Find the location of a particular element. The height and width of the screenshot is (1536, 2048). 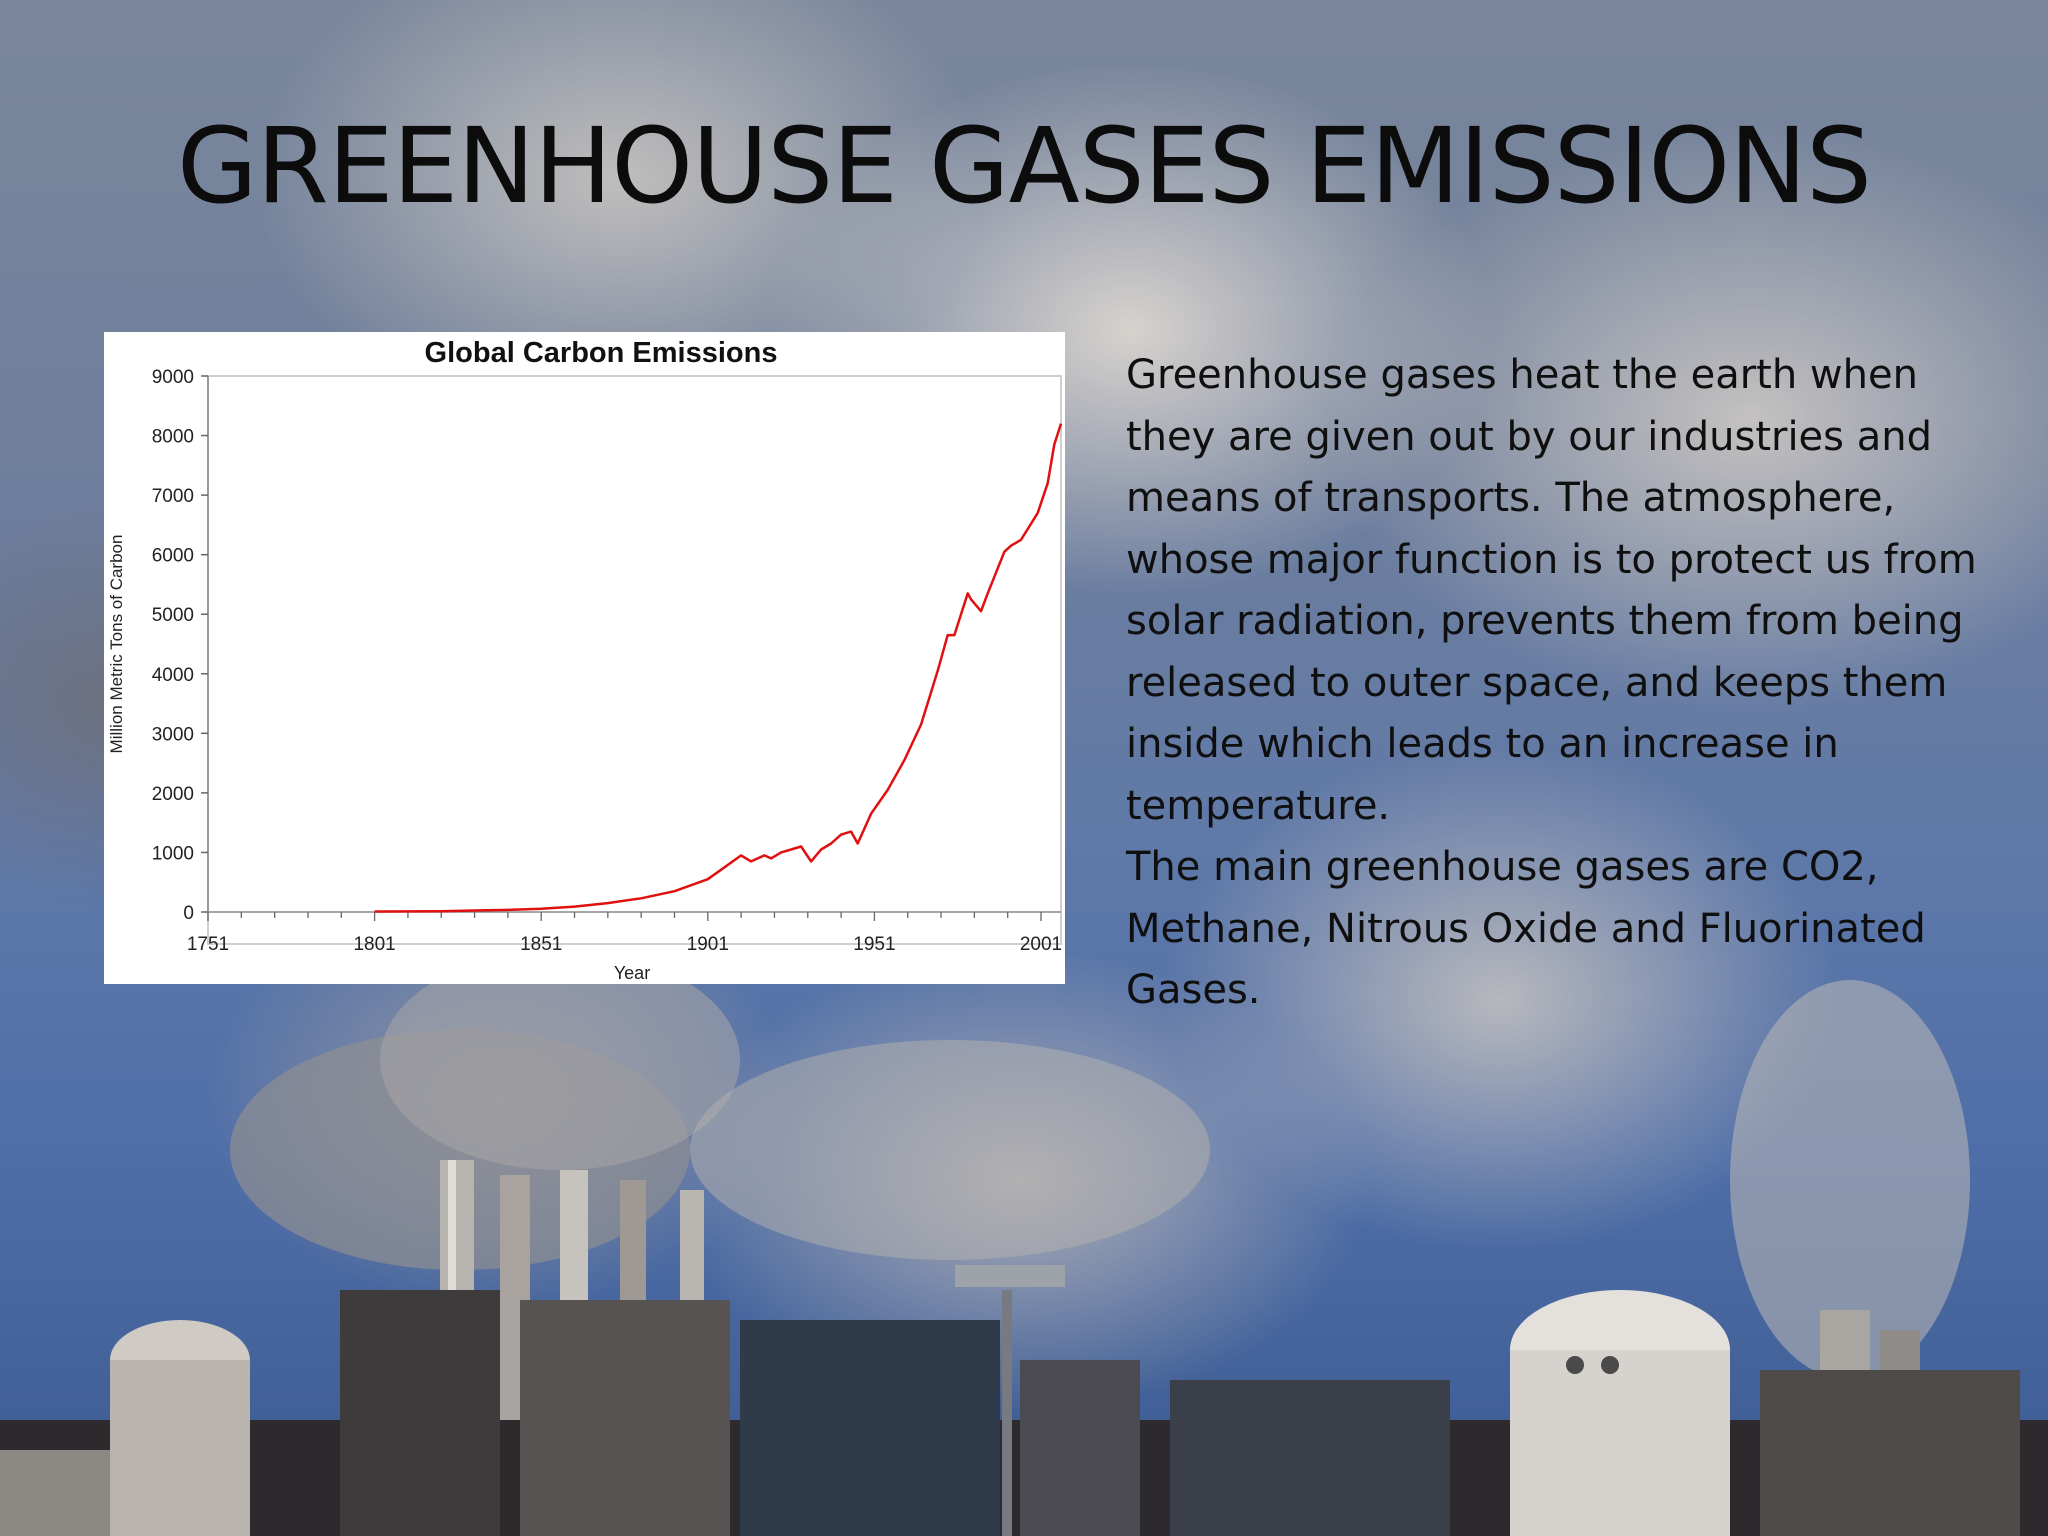

y-tick-label: 1000 is located at coordinates (173, 853).